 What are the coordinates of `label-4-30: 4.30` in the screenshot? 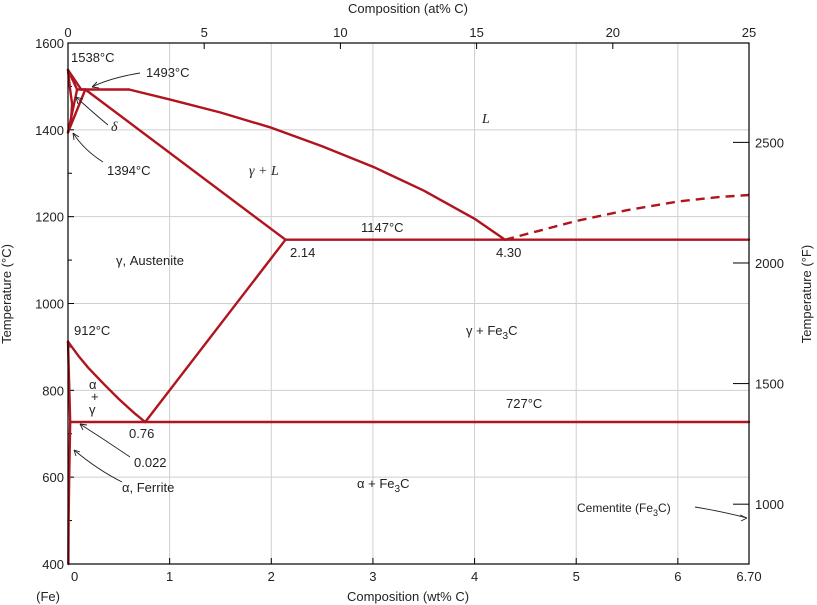 It's located at (508, 252).